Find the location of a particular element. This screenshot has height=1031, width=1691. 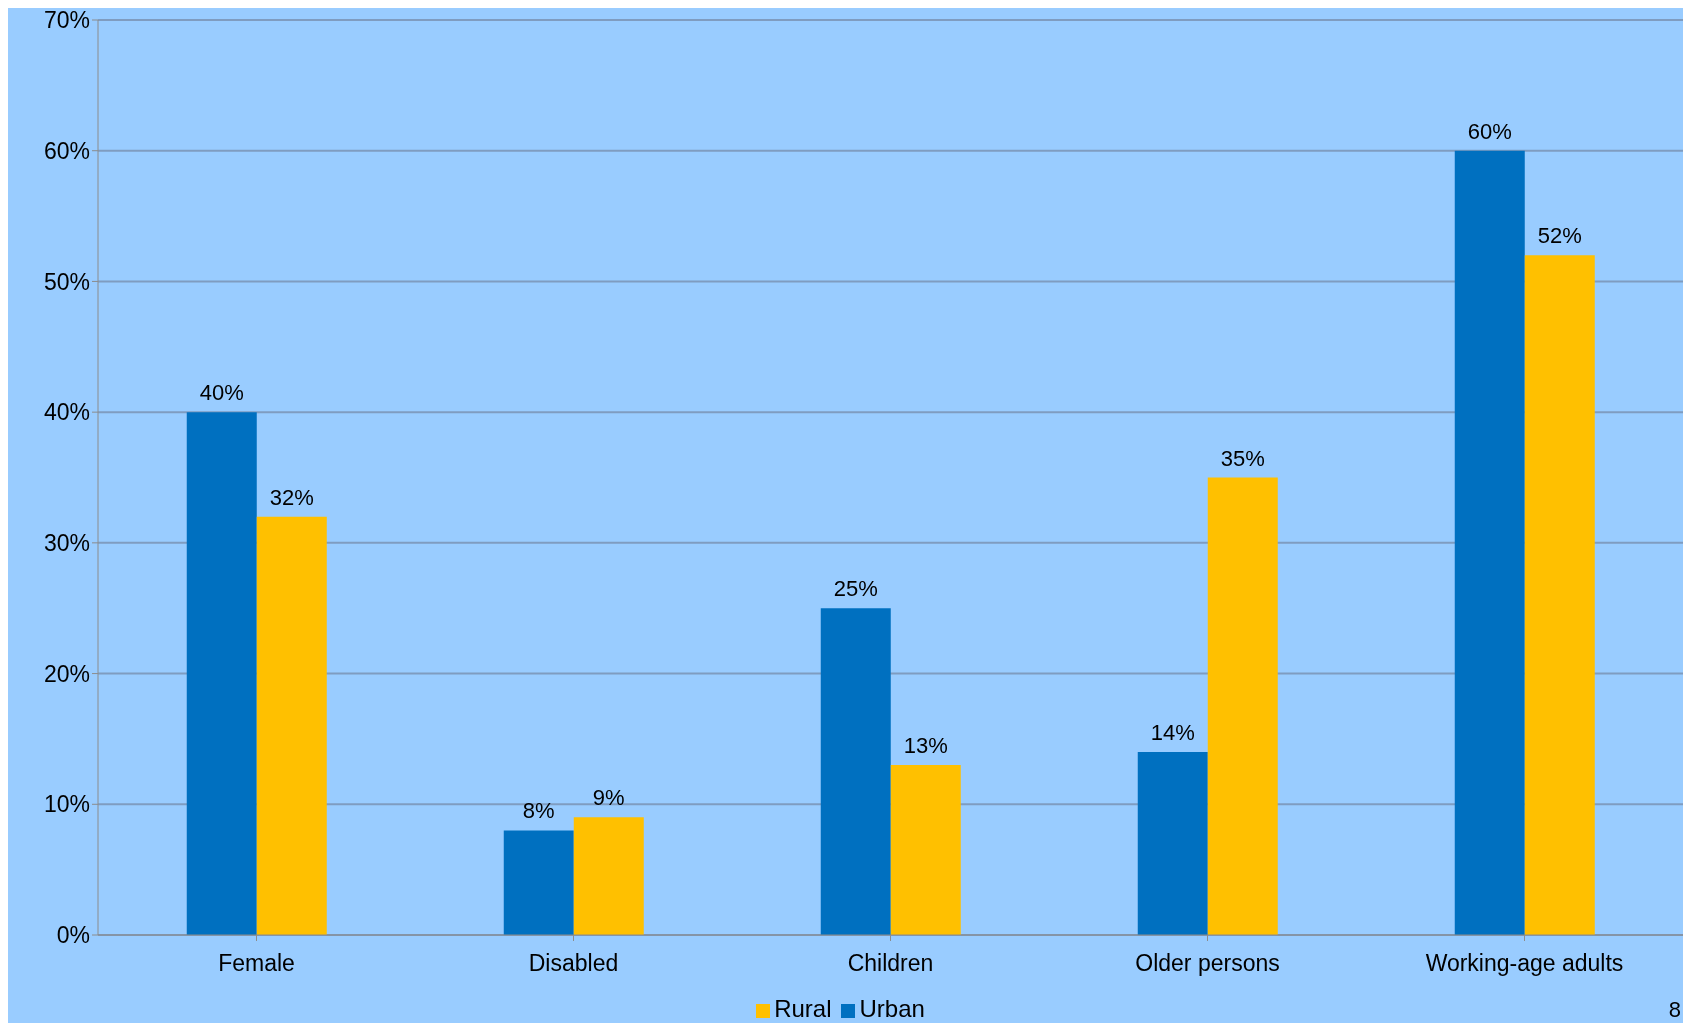

data-label: 35% is located at coordinates (1242, 458).